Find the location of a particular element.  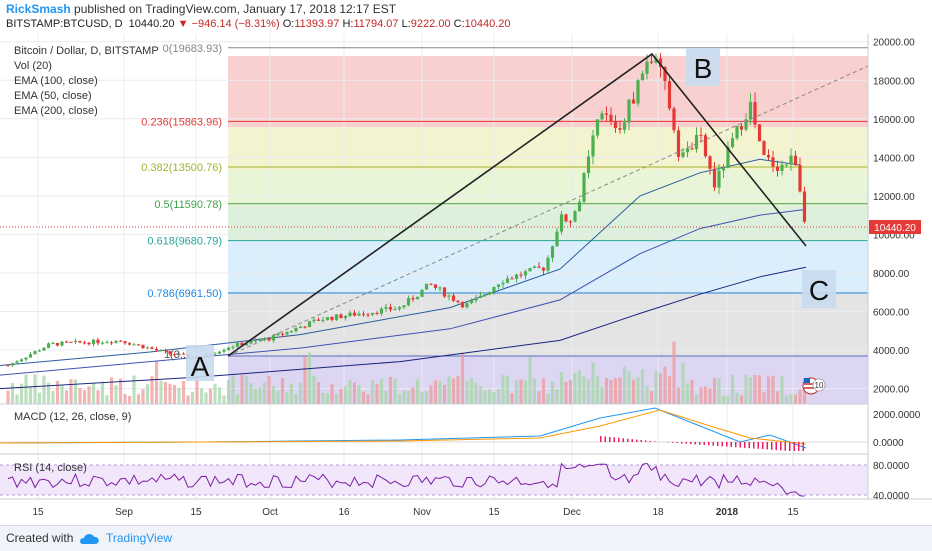

price-tick-label: 2000.00 is located at coordinates (891, 390).